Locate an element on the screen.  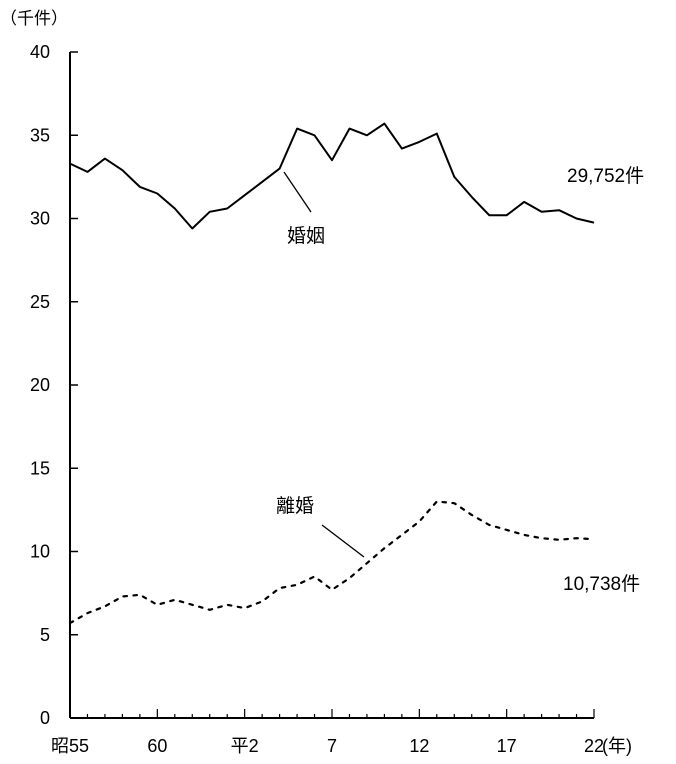
y-unit-label: （千件） is located at coordinates (34, 18).